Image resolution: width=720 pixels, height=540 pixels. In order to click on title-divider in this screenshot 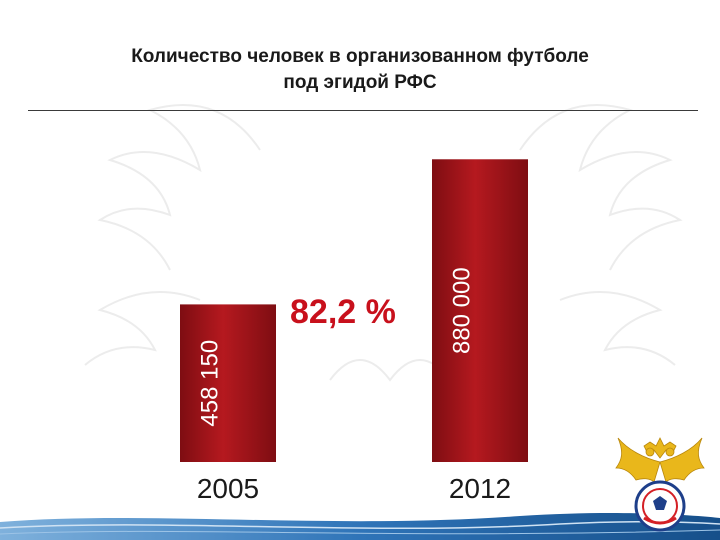, I will do `click(363, 110)`.